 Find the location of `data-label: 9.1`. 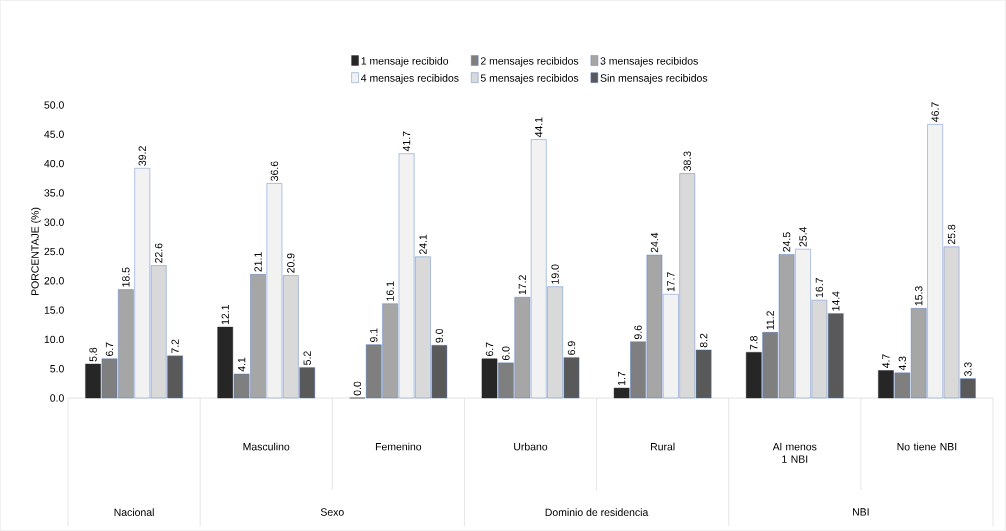

data-label: 9.1 is located at coordinates (374, 335).